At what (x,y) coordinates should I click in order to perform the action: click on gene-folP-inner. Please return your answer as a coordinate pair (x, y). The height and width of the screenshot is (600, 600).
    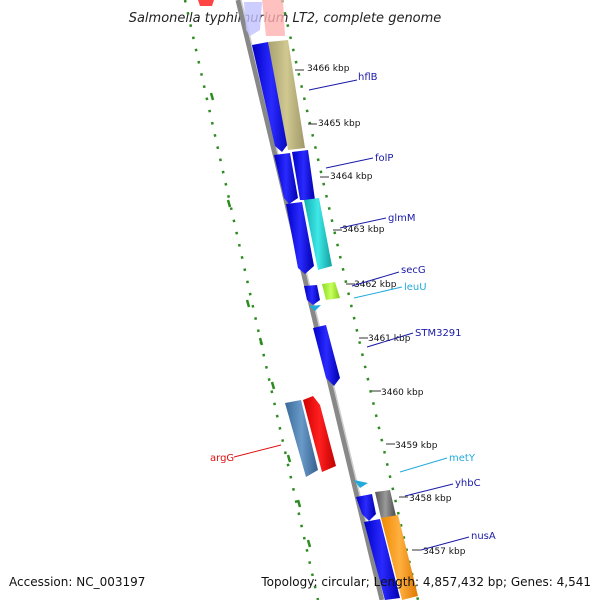
    Looking at the image, I should click on (286, 178).